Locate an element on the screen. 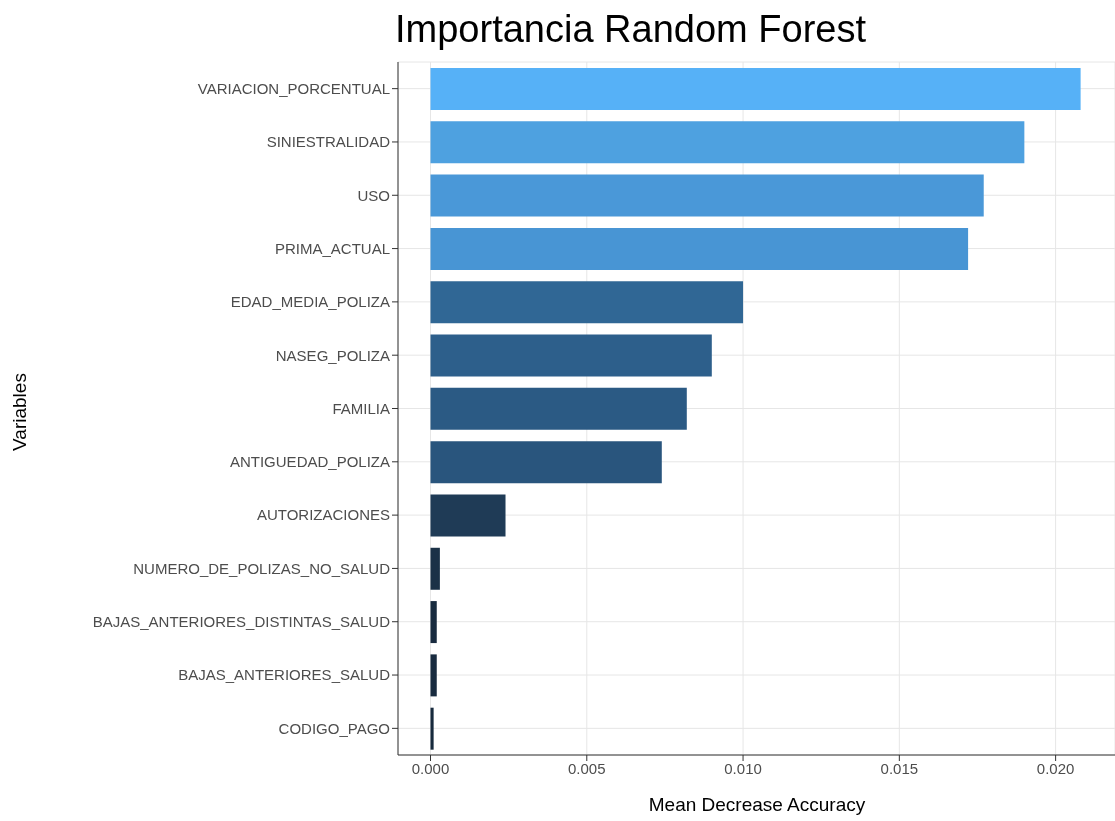  y-tick-label: PRIMA_ACTUAL is located at coordinates (332, 248).